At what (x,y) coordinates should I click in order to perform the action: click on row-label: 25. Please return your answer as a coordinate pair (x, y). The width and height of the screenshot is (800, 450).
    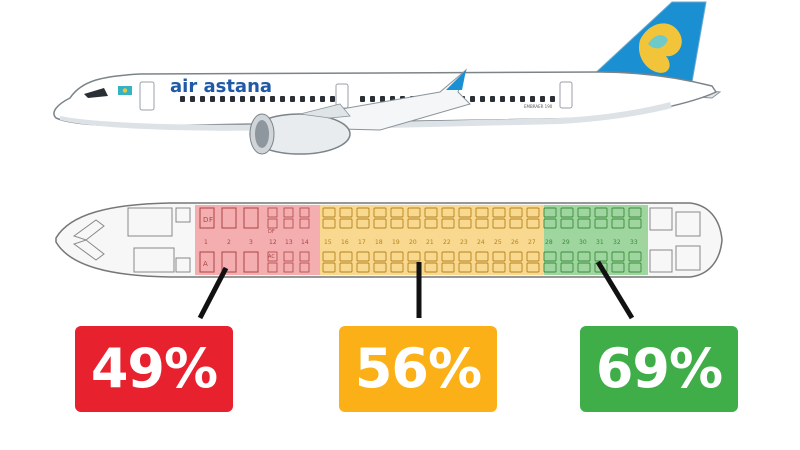
    Looking at the image, I should click on (498, 242).